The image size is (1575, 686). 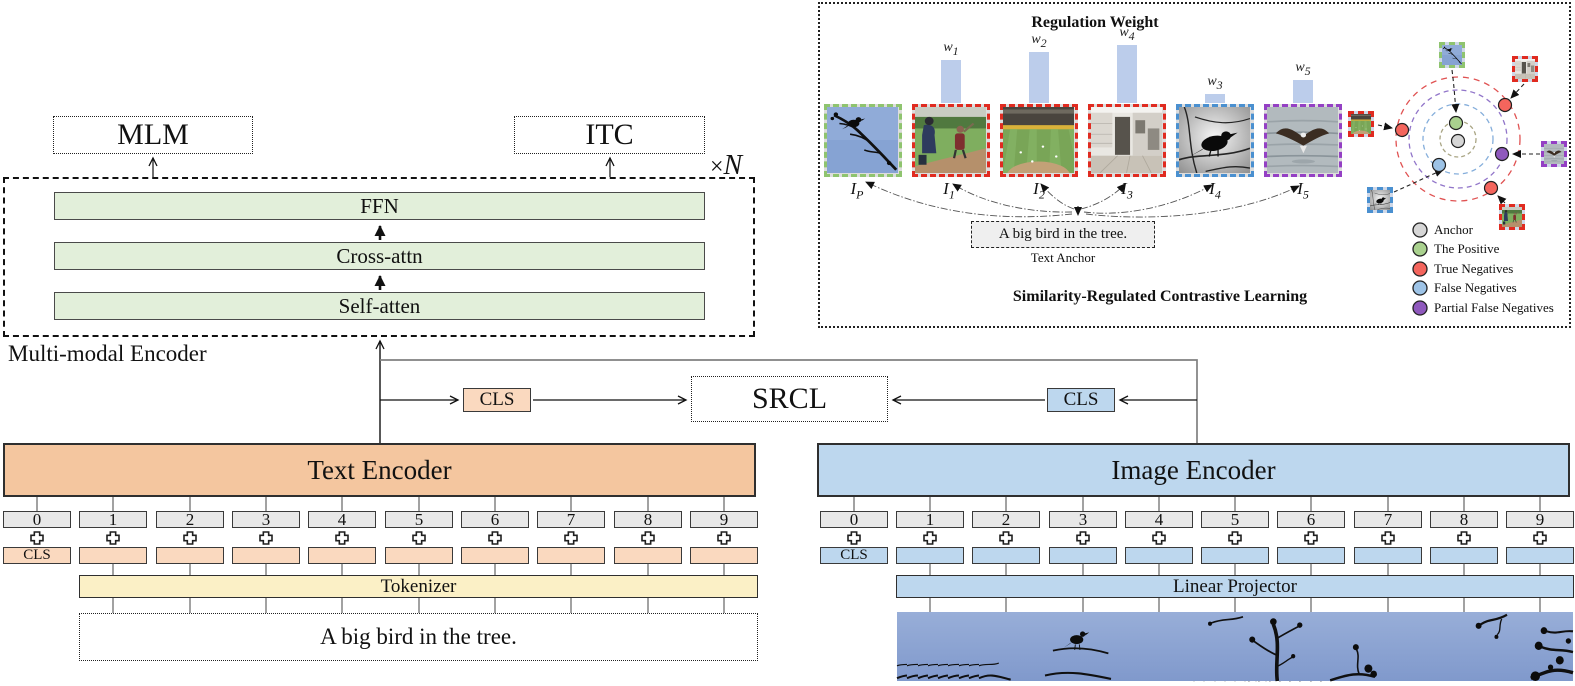 What do you see at coordinates (789, 399) in the screenshot?
I see `srcl-loss-box: SRCL` at bounding box center [789, 399].